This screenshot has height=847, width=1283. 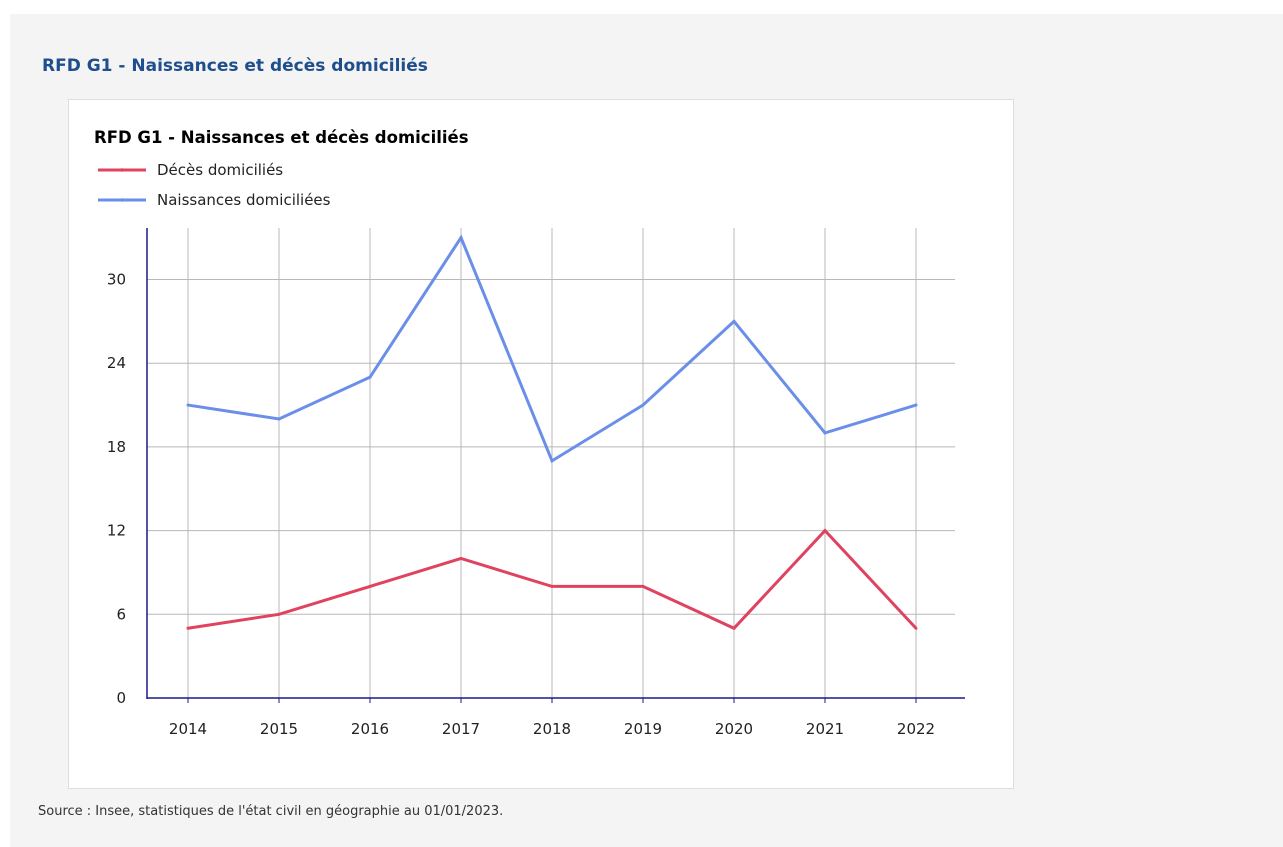 What do you see at coordinates (214, 185) in the screenshot?
I see `chart-legend: Décès domiciliés Naissances domiciliées` at bounding box center [214, 185].